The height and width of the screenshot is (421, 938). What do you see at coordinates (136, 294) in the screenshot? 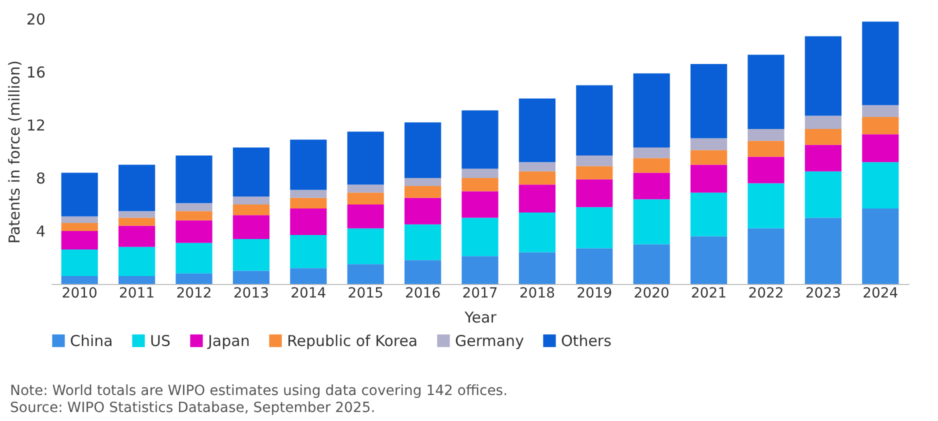
I see `x-tick-label: 2011` at bounding box center [136, 294].